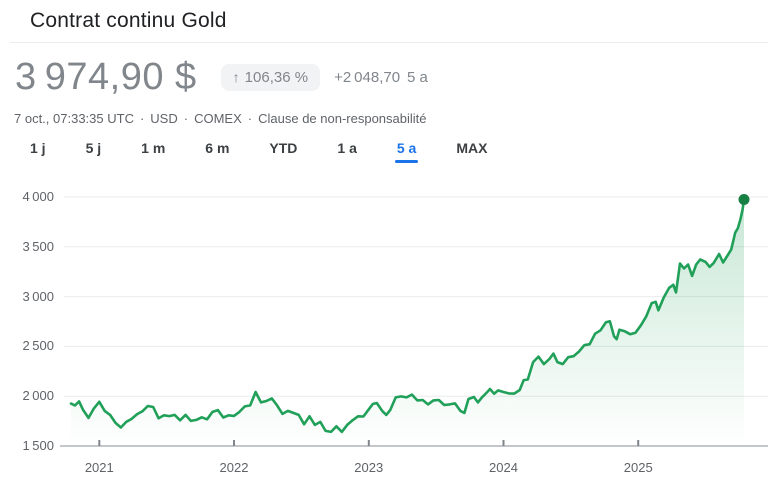 The width and height of the screenshot is (768, 492). What do you see at coordinates (234, 467) in the screenshot?
I see `x-axis-label: 2022` at bounding box center [234, 467].